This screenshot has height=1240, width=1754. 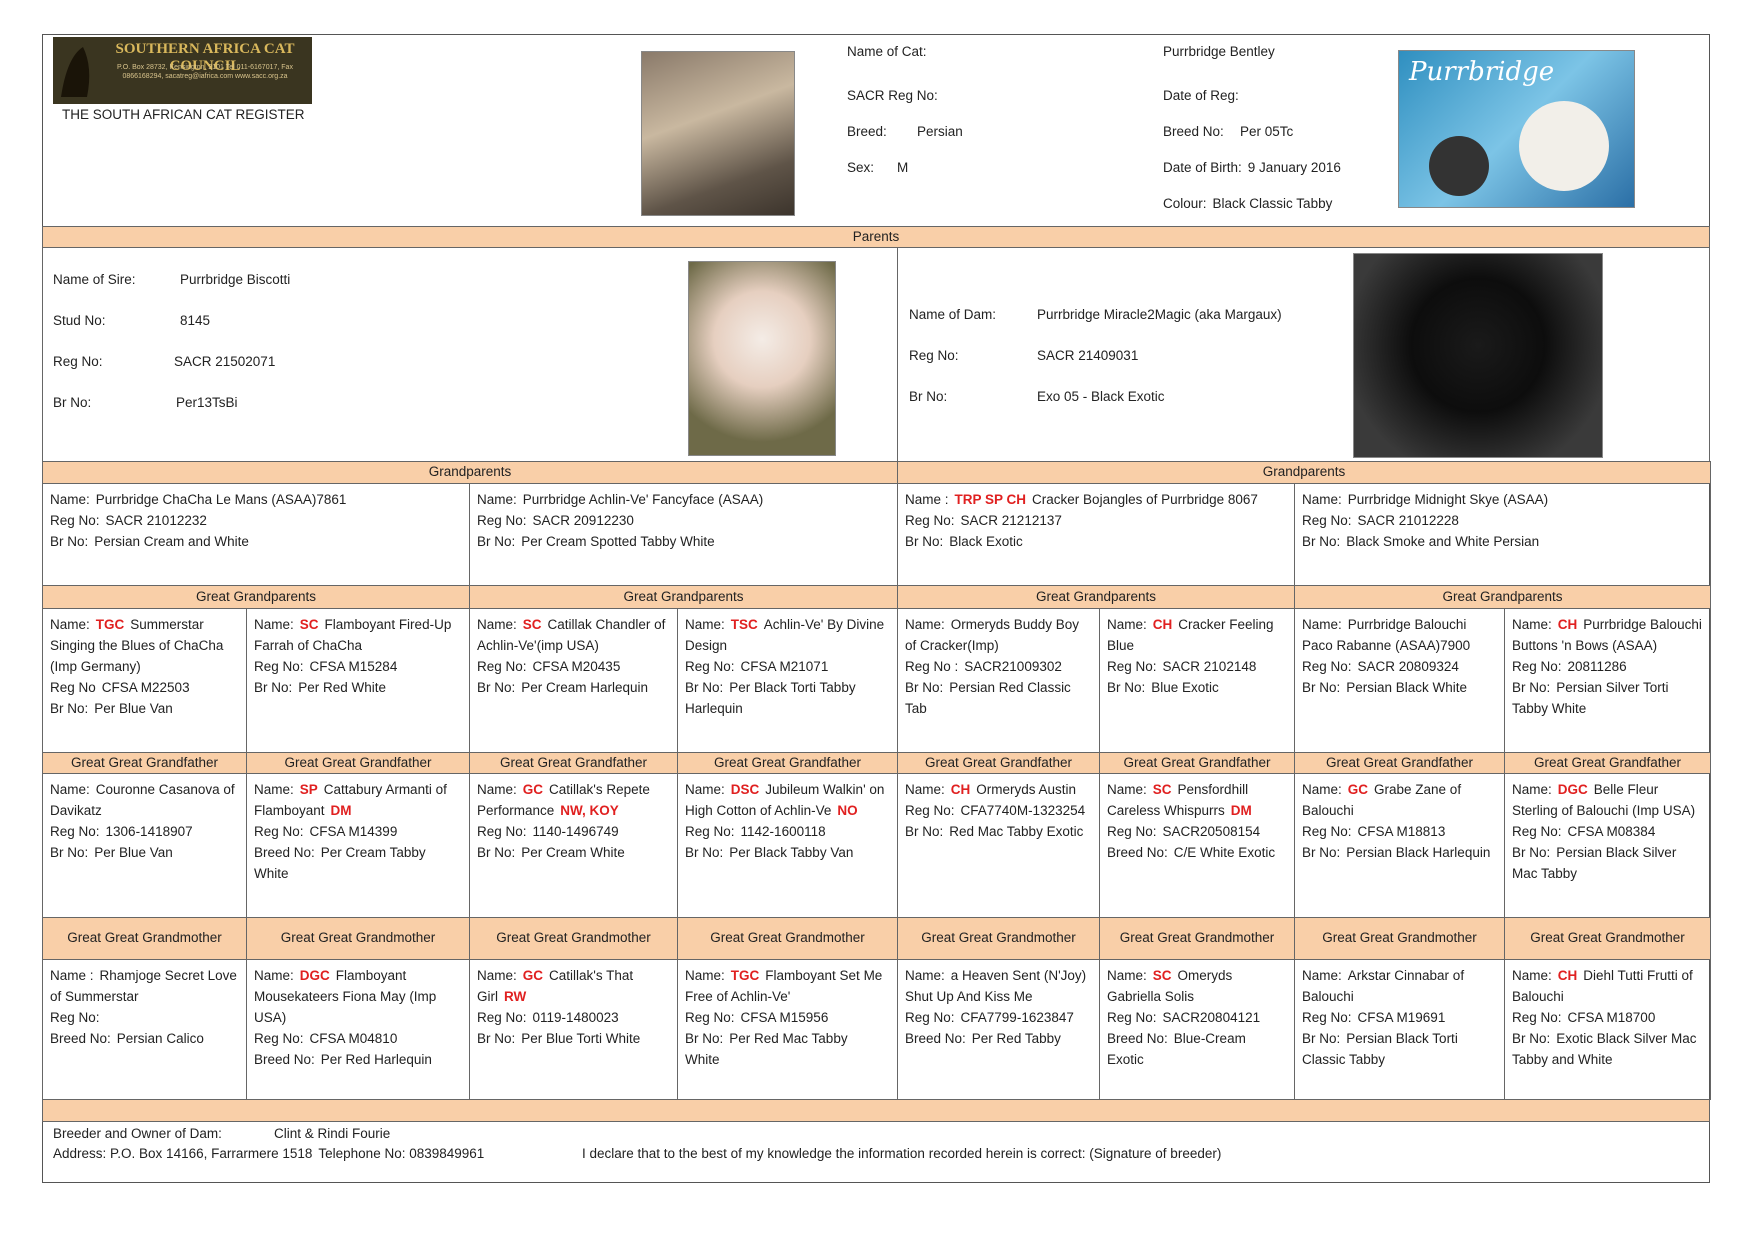 What do you see at coordinates (1418, 852) in the screenshot?
I see `field-value: Persian Black Harlequin` at bounding box center [1418, 852].